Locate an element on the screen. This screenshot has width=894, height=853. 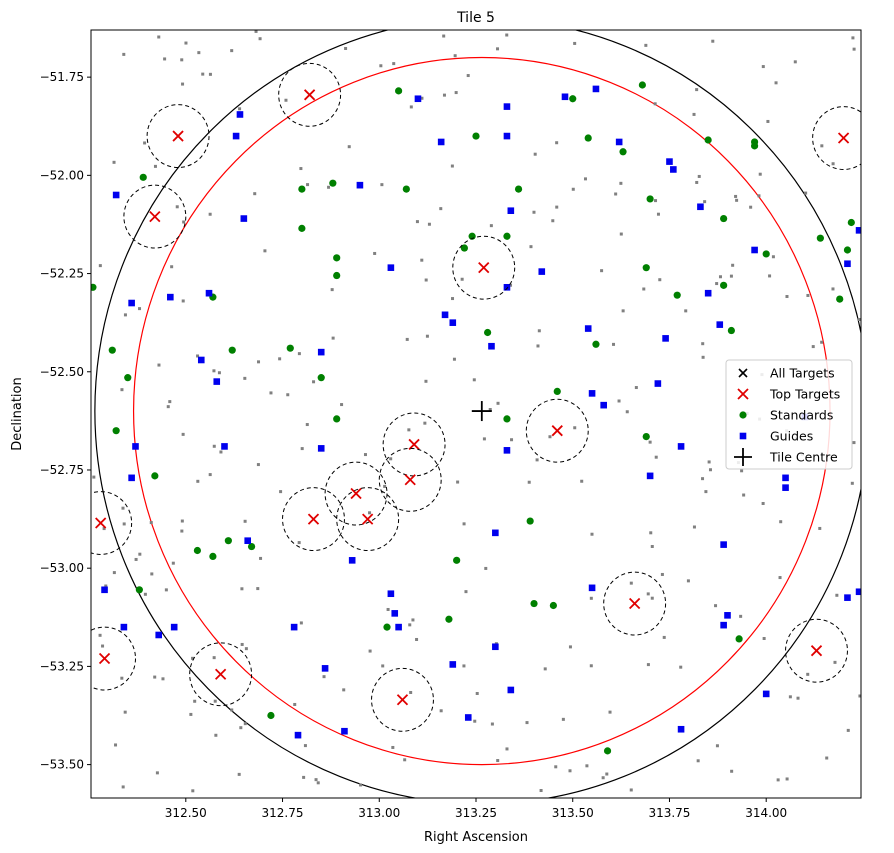
x-tick-label: 312.75 is located at coordinates (283, 813).